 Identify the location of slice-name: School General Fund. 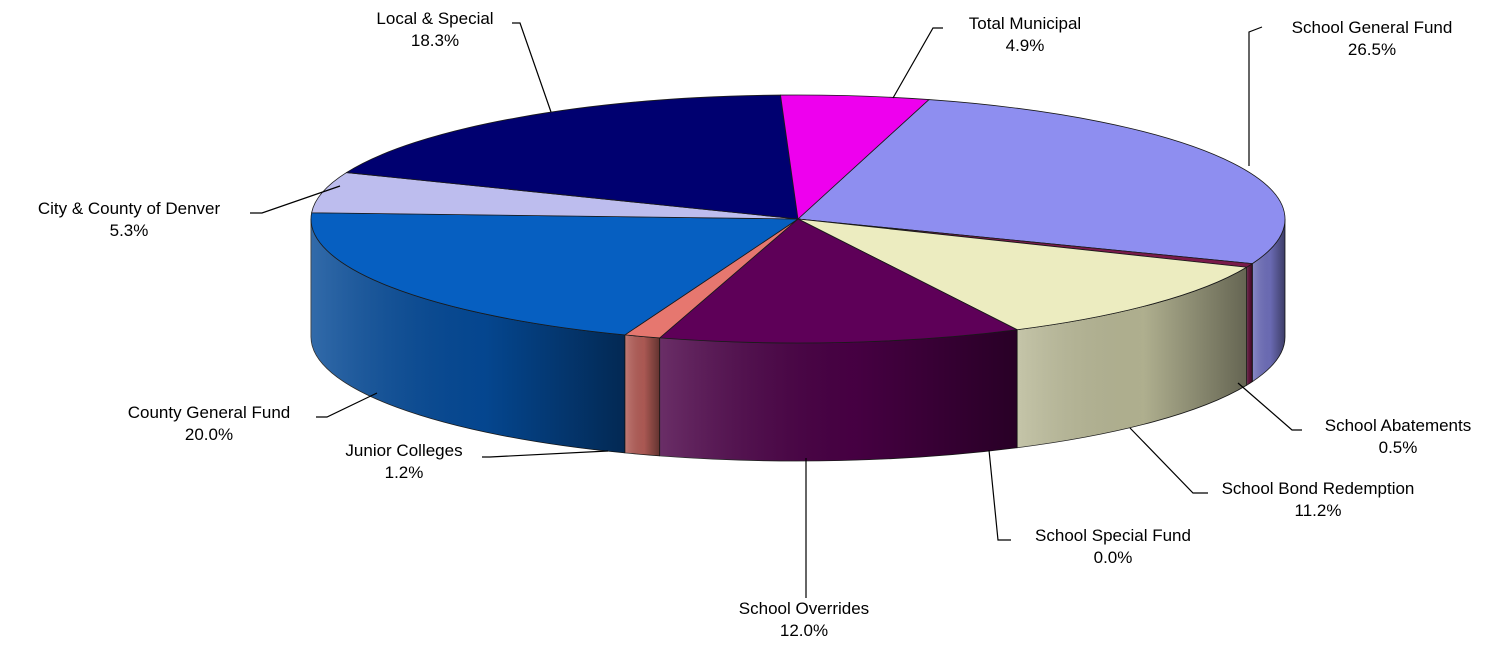
(1372, 27).